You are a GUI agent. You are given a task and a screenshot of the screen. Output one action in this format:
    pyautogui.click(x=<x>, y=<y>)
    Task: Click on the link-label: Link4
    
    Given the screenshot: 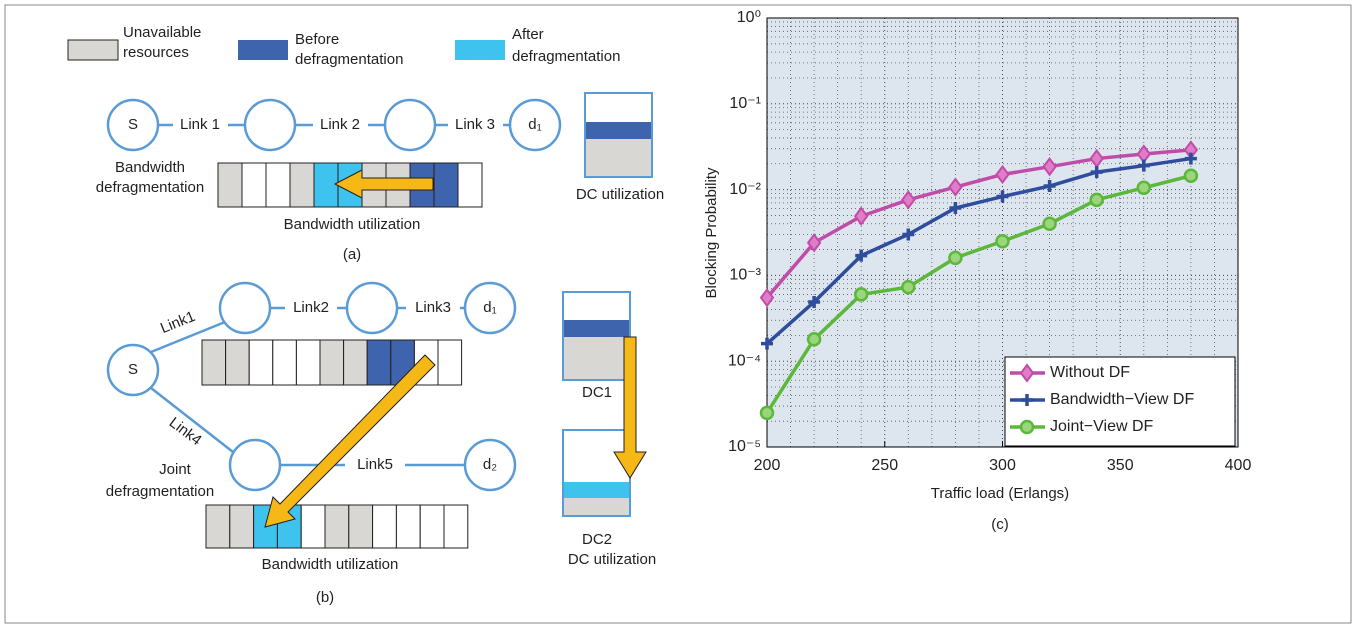 What is the action you would take?
    pyautogui.click(x=185, y=431)
    